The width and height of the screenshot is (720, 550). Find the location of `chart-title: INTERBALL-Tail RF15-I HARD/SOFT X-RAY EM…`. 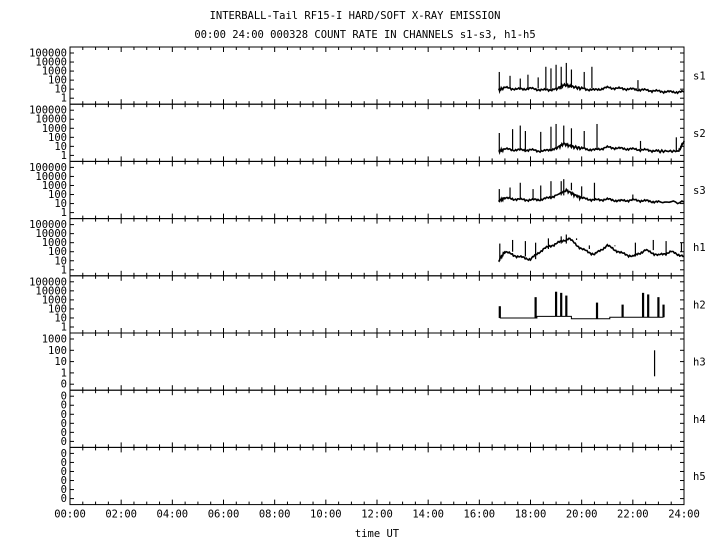

chart-title: INTERBALL-Tail RF15-I HARD/SOFT X-RAY EM… is located at coordinates (355, 16).